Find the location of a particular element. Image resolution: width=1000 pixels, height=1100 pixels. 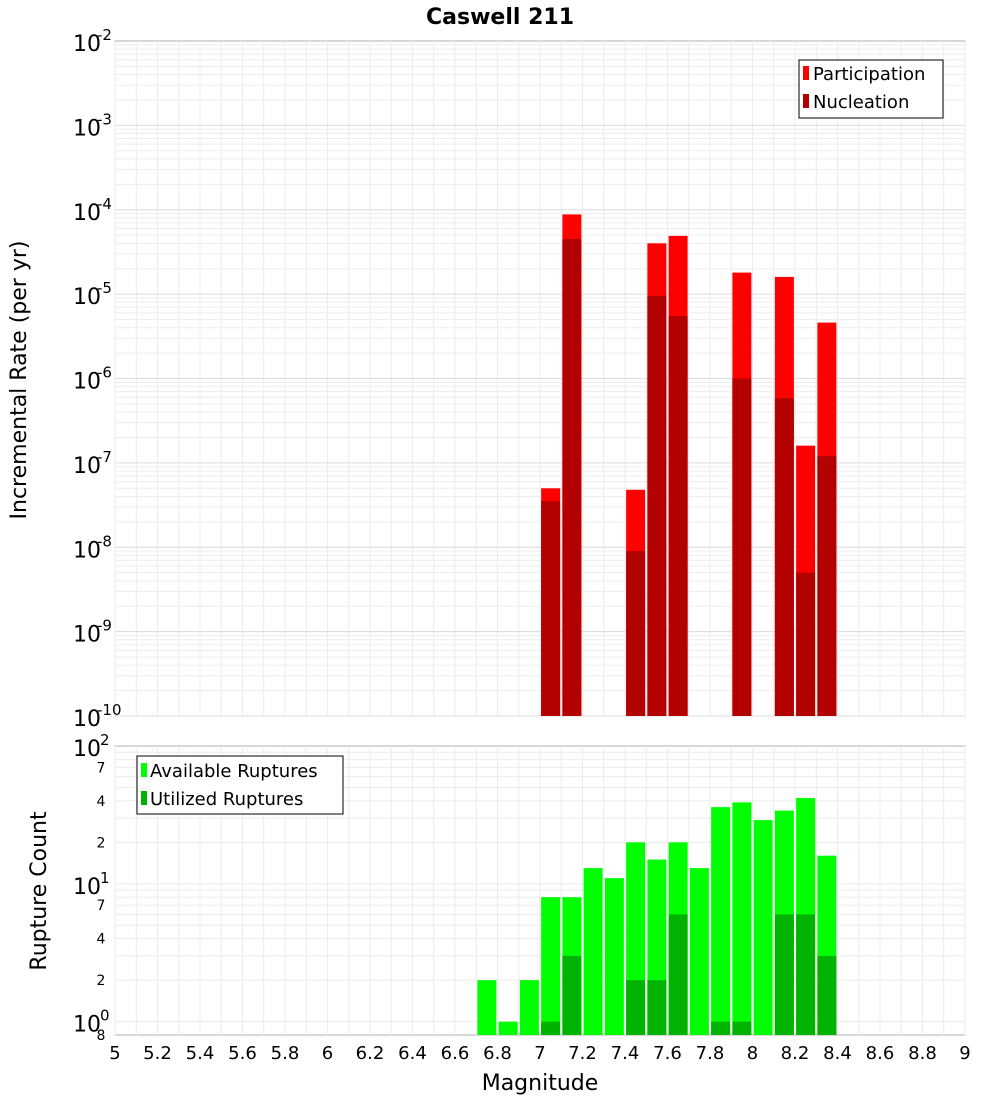

x-tick-label: 7.2 is located at coordinates (582, 1053).